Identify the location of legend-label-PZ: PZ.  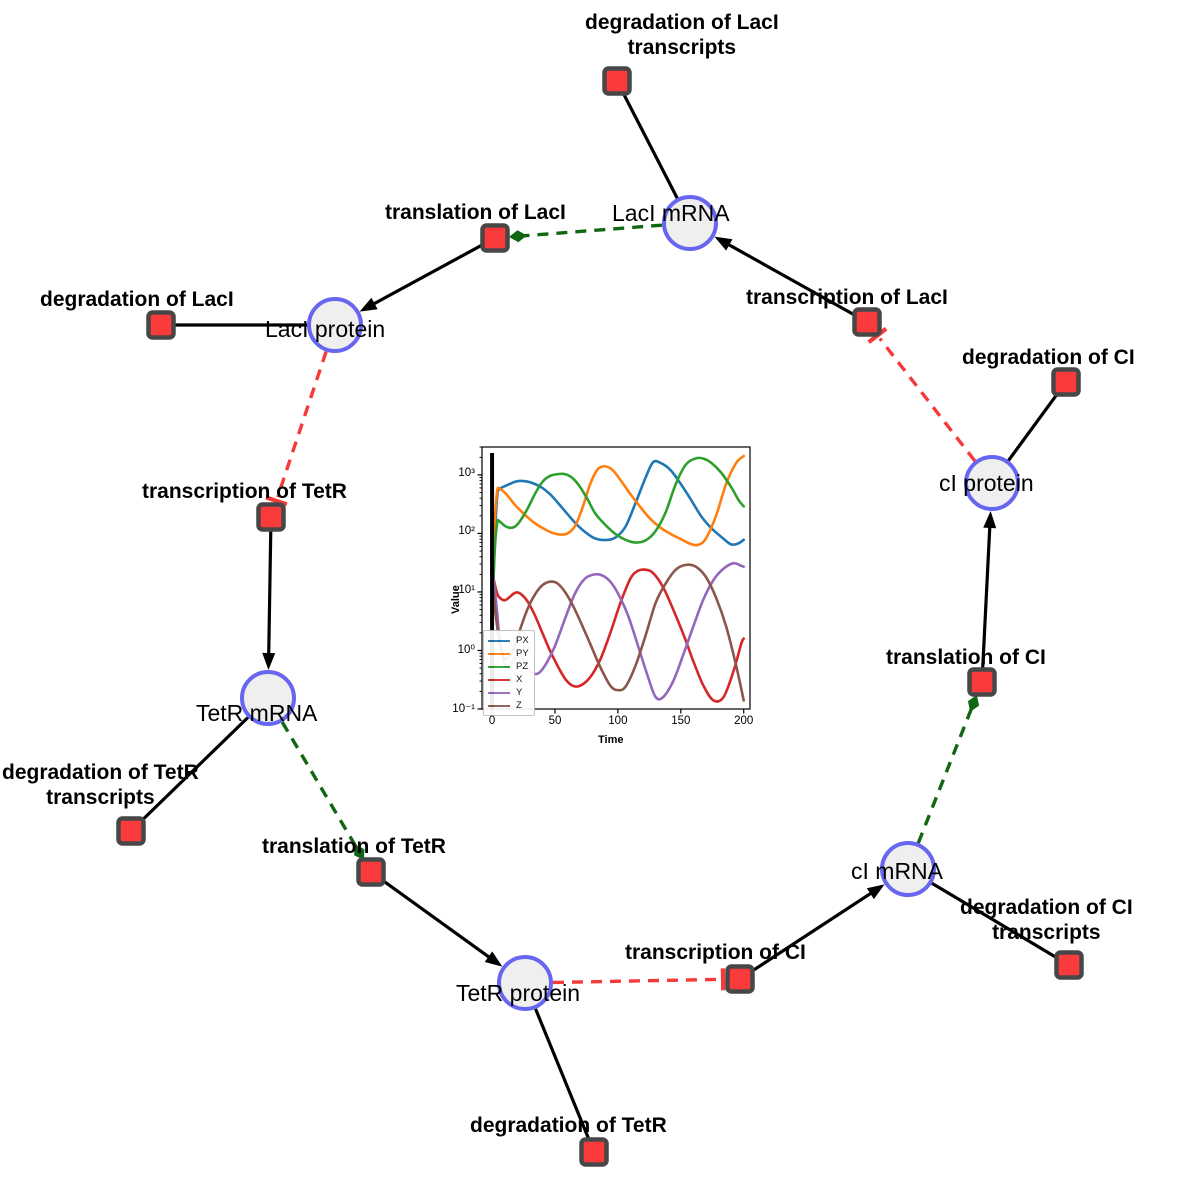
(522, 666).